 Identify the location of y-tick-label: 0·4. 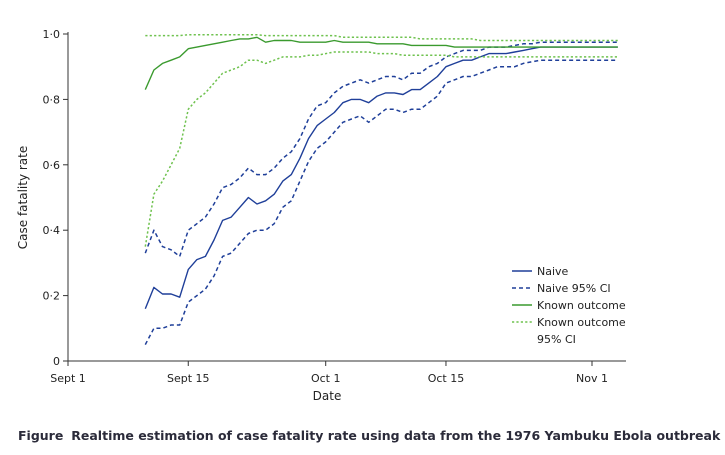
(52, 230).